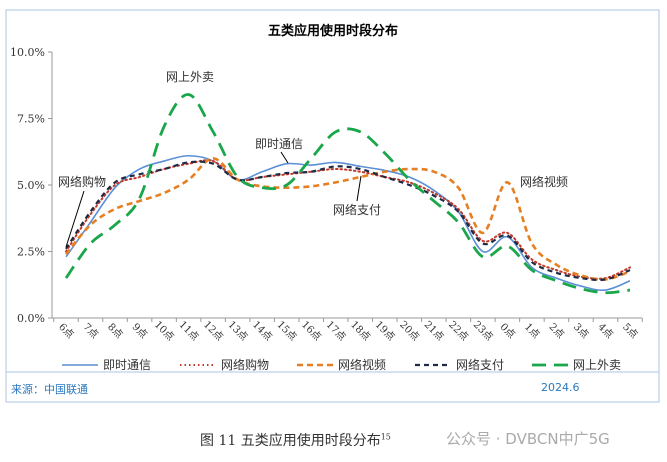  Describe the element at coordinates (597, 365) in the screenshot. I see `legend-label: 网上外卖` at that location.